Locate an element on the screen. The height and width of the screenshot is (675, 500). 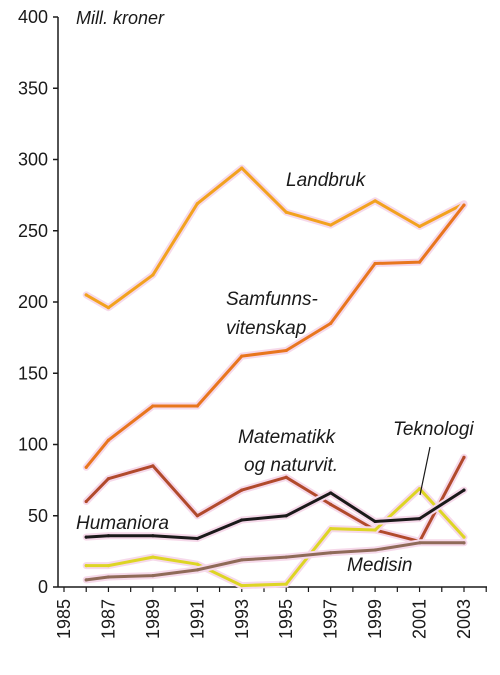
label-medisin: Medisin is located at coordinates (379, 565).